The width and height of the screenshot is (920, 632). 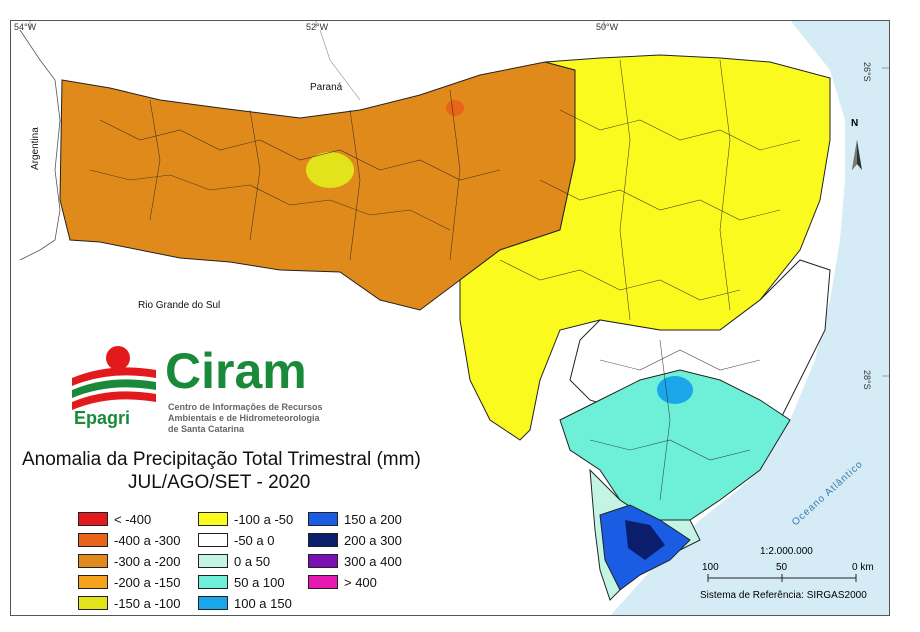 What do you see at coordinates (782, 578) in the screenshot?
I see `scale-bar` at bounding box center [782, 578].